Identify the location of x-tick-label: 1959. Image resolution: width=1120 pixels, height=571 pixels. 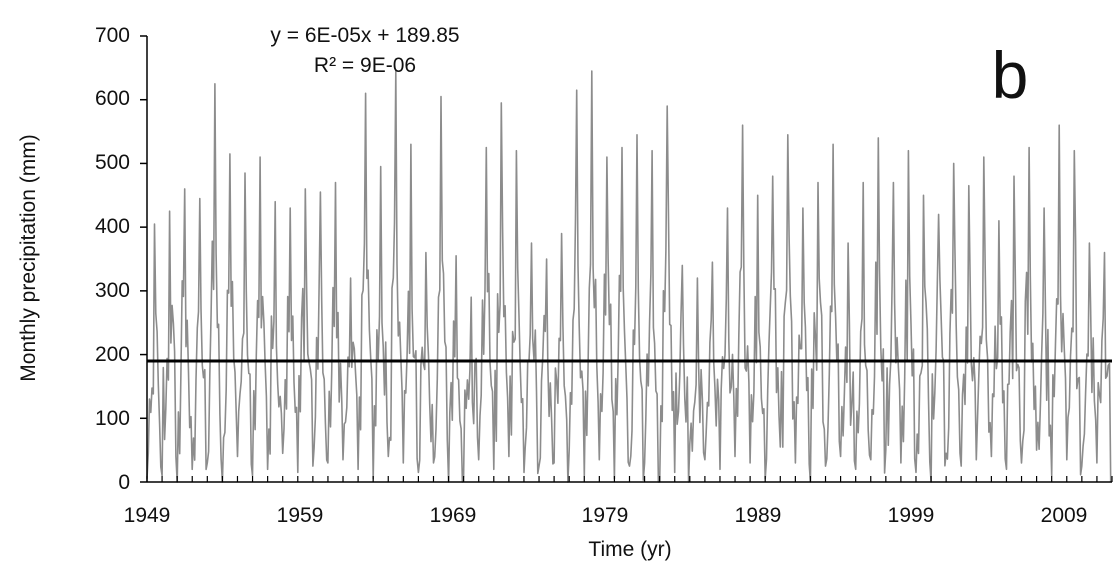
(300, 515).